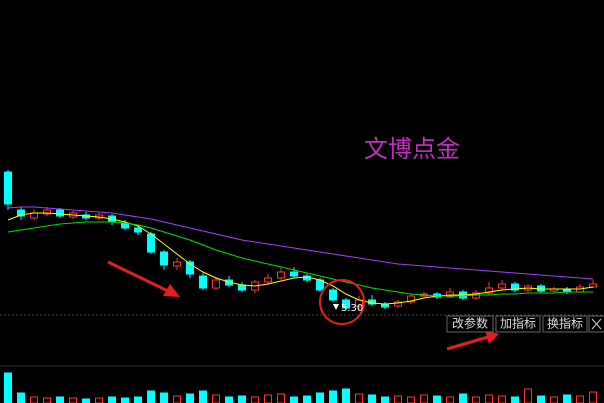 This screenshot has height=403, width=604. Describe the element at coordinates (336, 307) in the screenshot. I see `low-arrow` at that location.